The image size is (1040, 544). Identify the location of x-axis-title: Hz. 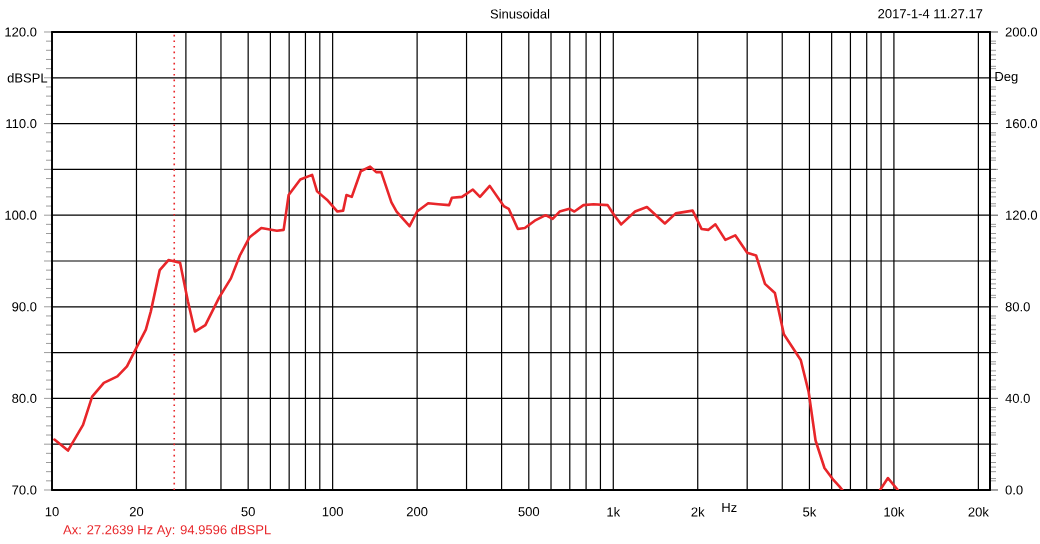
(729, 507).